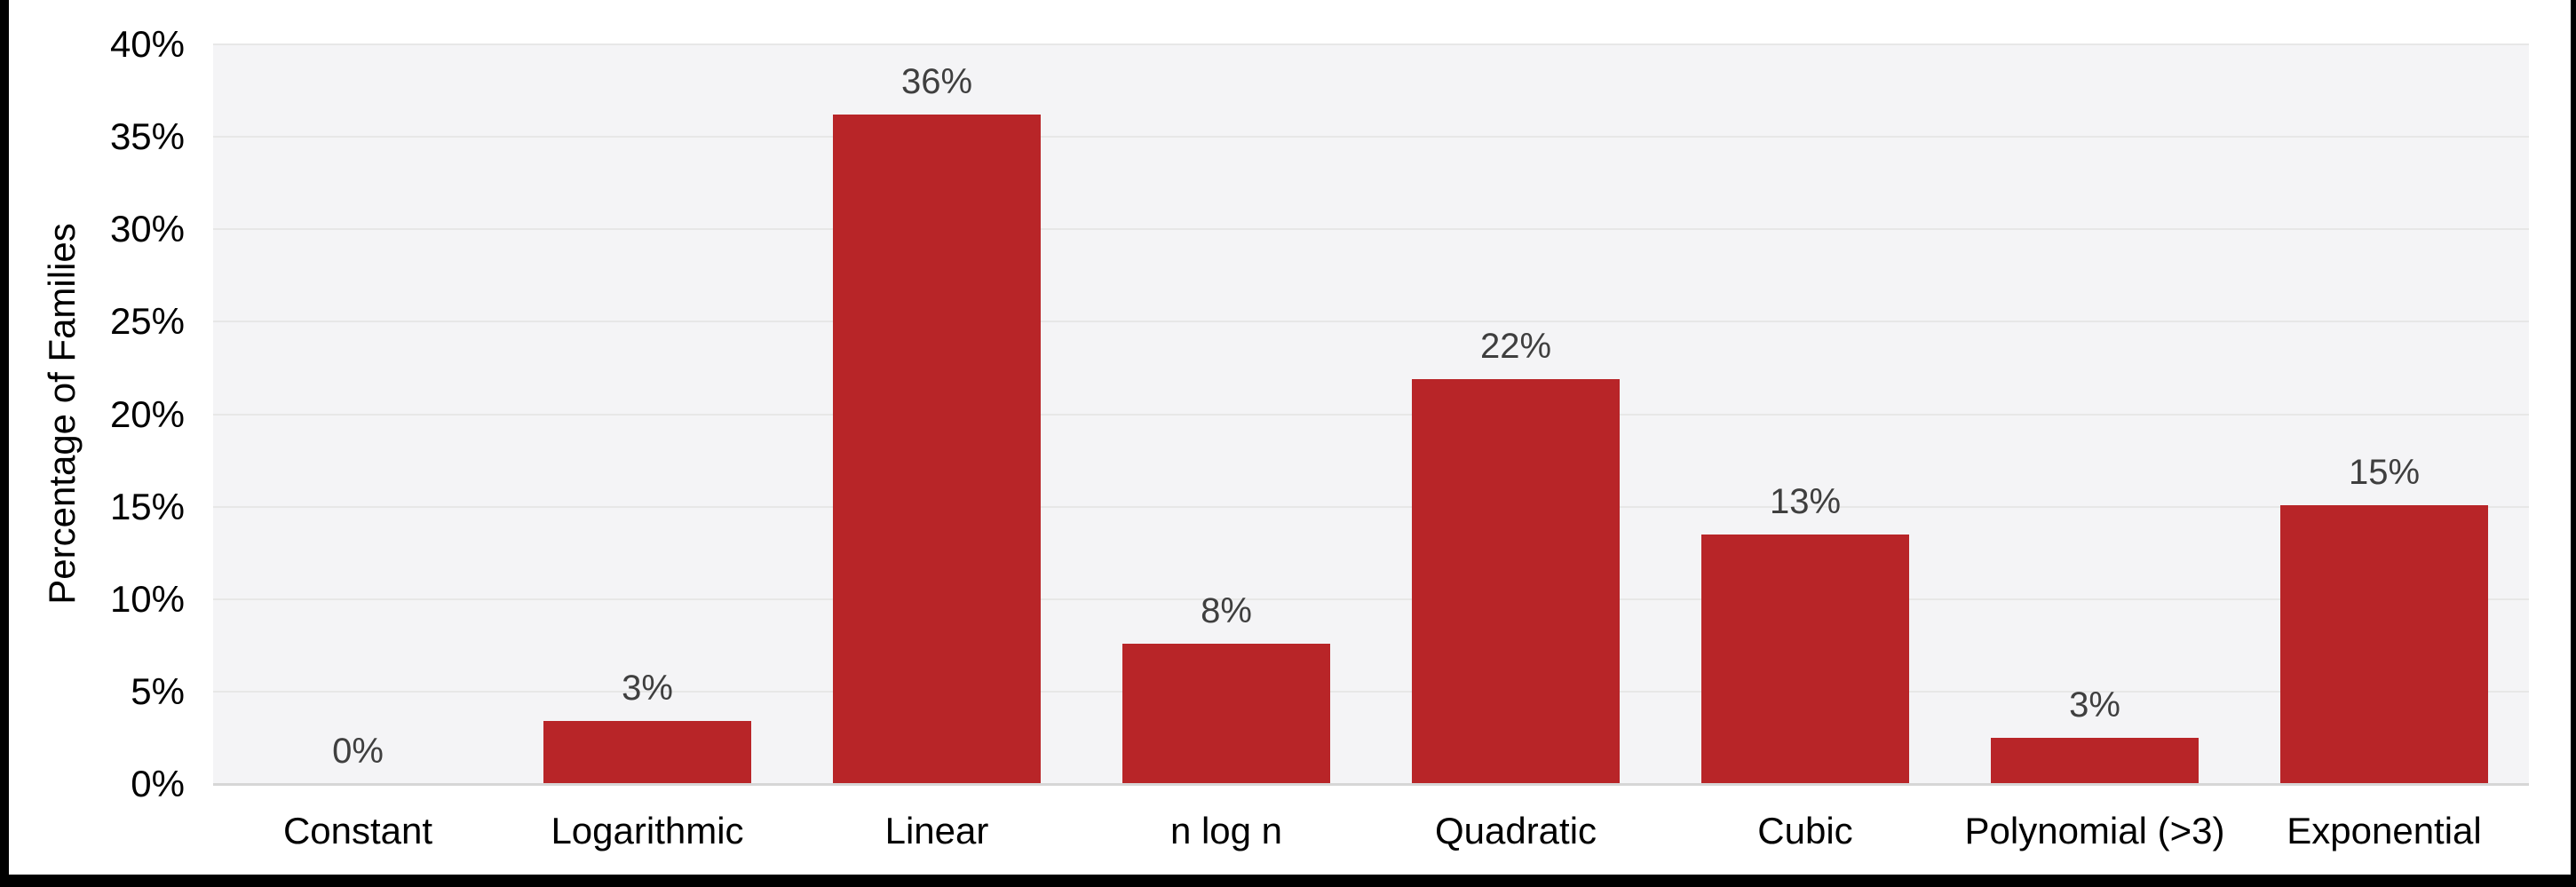  I want to click on bar-slot-1: 3%, so click(648, 414).